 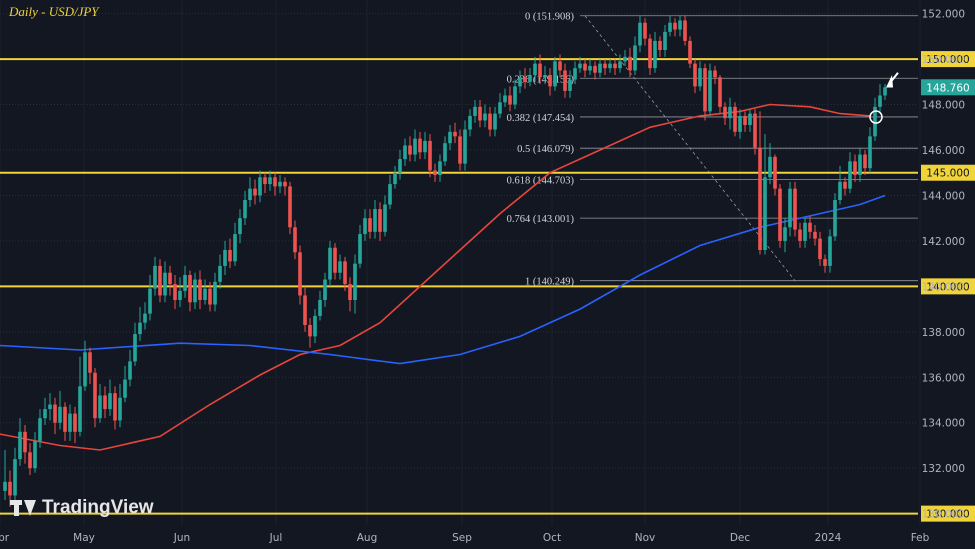 I want to click on time-tick-label: Sep, so click(x=462, y=538).